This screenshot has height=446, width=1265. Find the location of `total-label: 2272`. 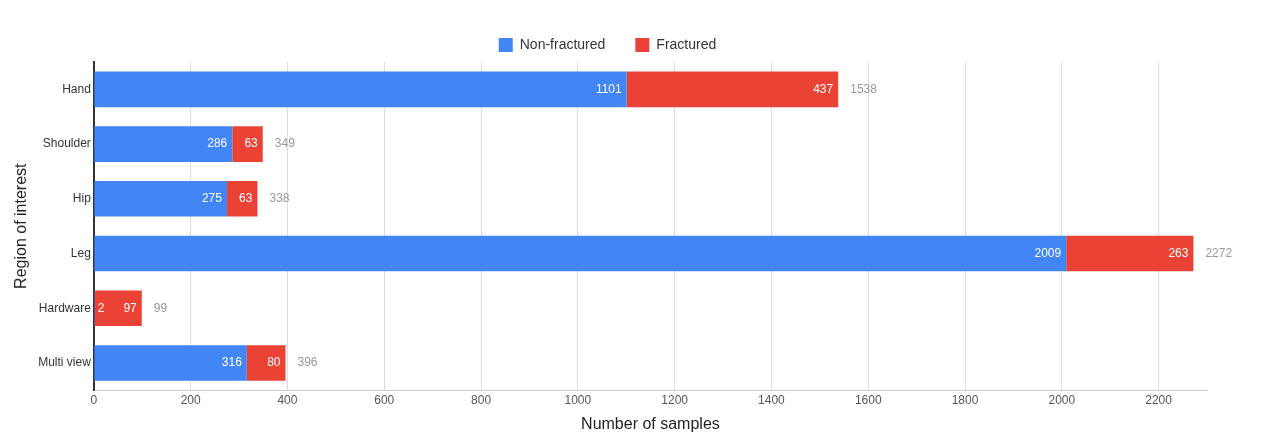

total-label: 2272 is located at coordinates (1219, 252).